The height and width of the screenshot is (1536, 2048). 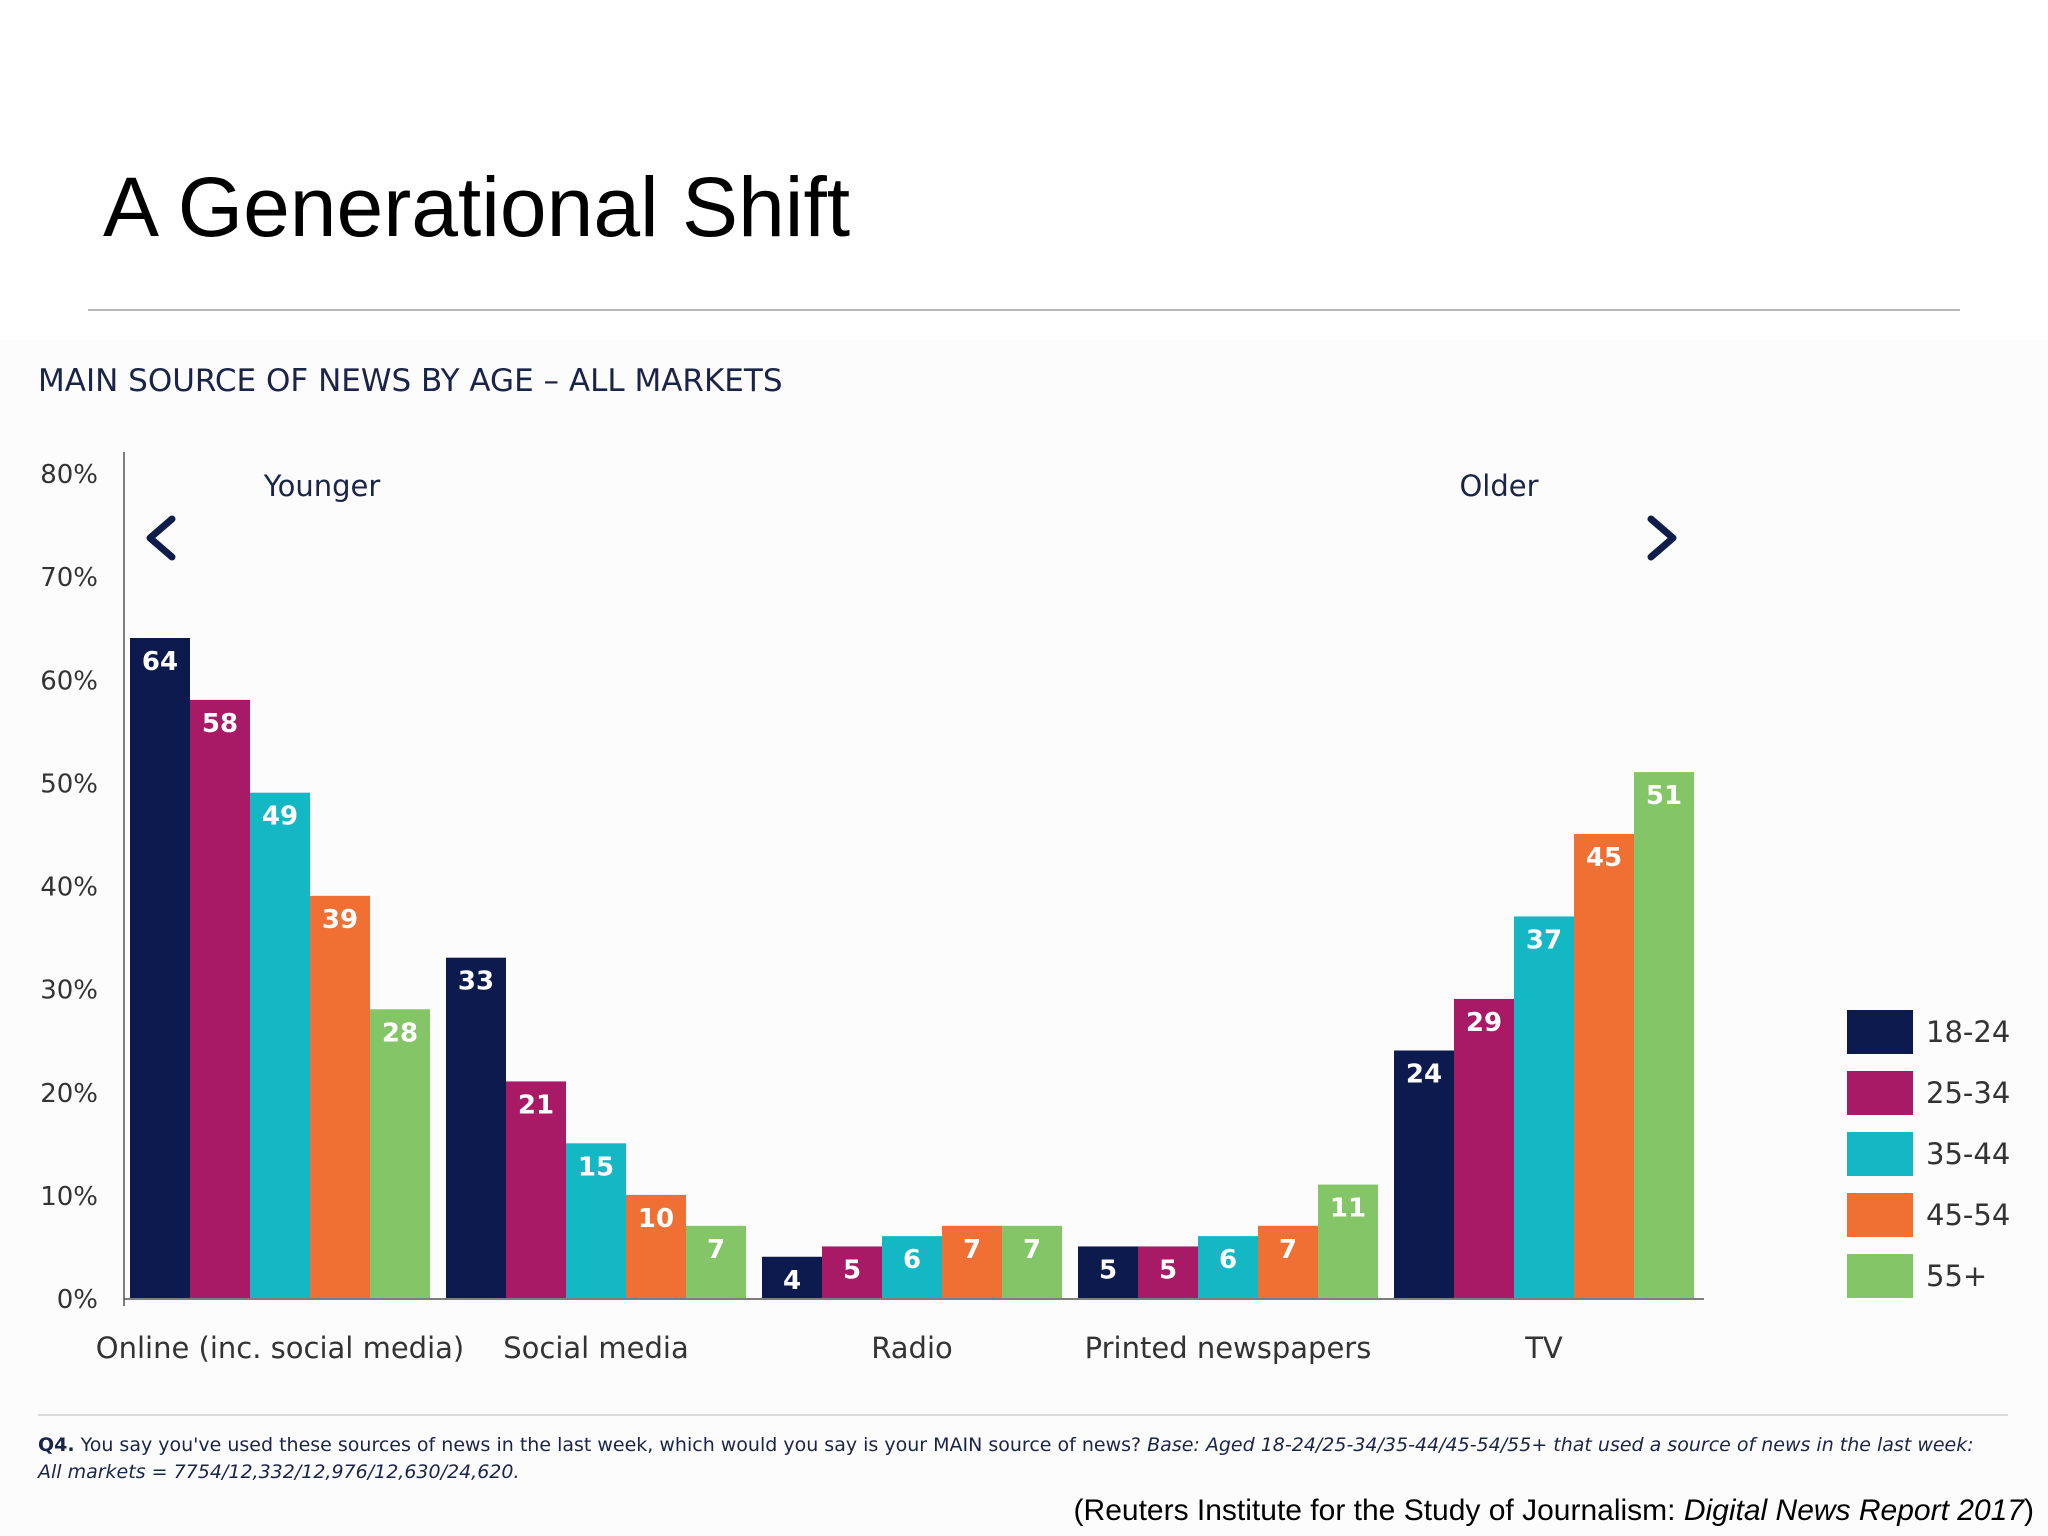 What do you see at coordinates (477, 207) in the screenshot?
I see `slide-title: A Generational Shift` at bounding box center [477, 207].